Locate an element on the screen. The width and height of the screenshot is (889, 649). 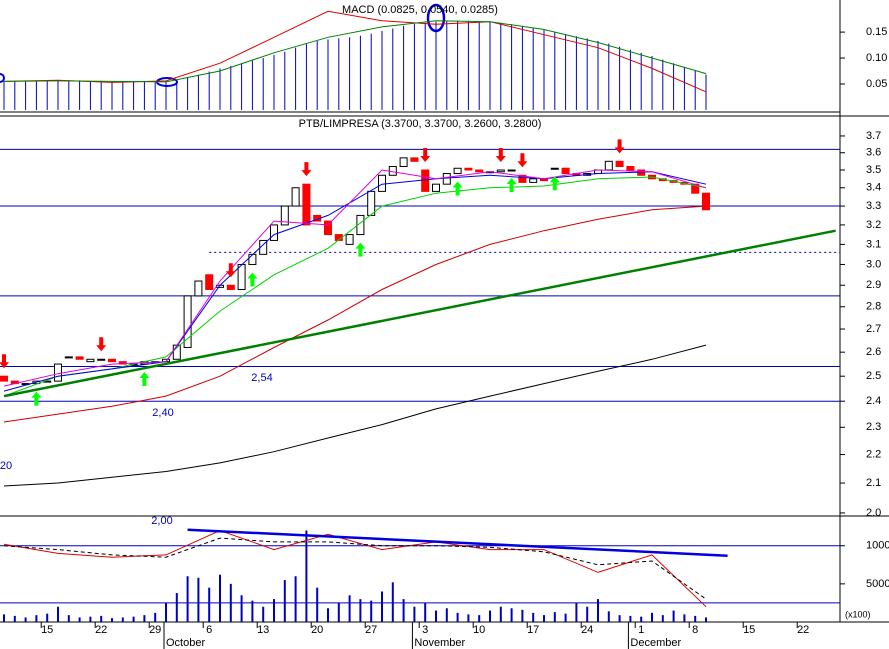
y-tick-label: 3.0 is located at coordinates (873, 264).